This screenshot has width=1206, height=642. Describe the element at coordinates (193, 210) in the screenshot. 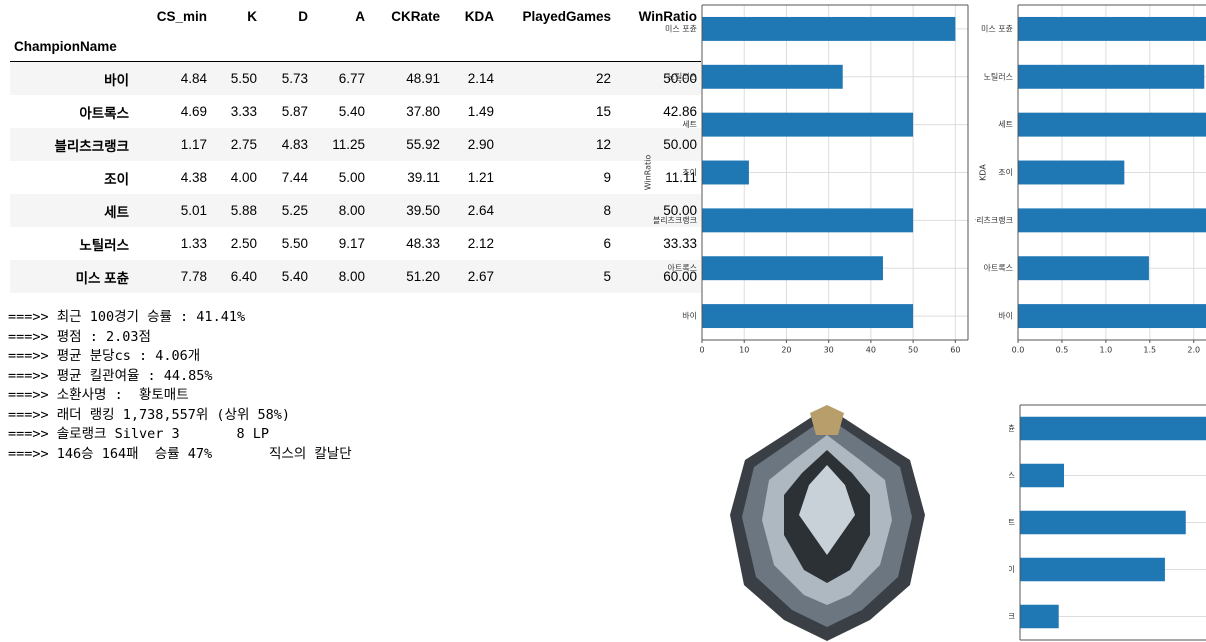

I see `cell: 5.01` at that location.